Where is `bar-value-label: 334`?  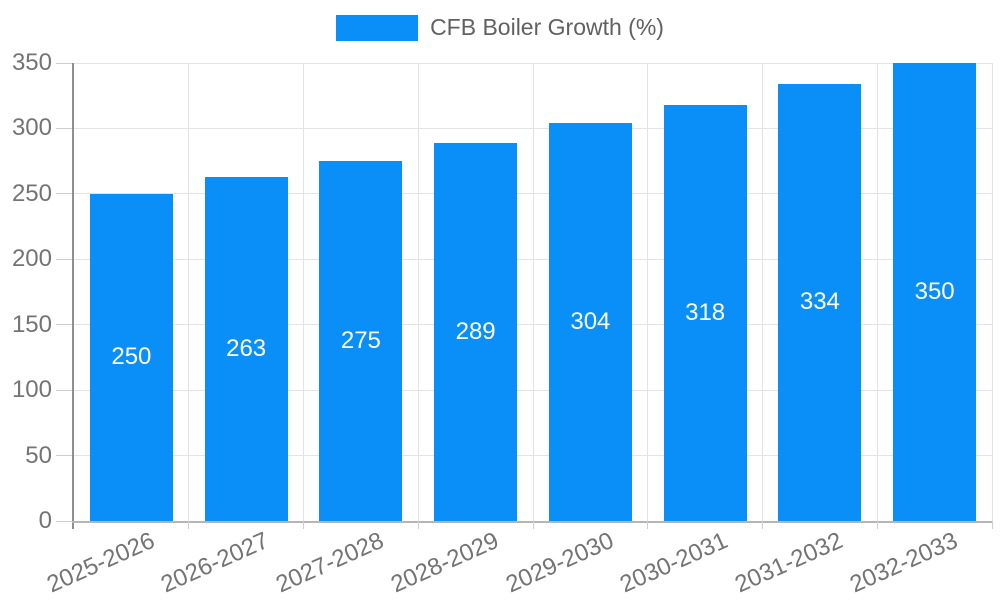
bar-value-label: 334 is located at coordinates (819, 302).